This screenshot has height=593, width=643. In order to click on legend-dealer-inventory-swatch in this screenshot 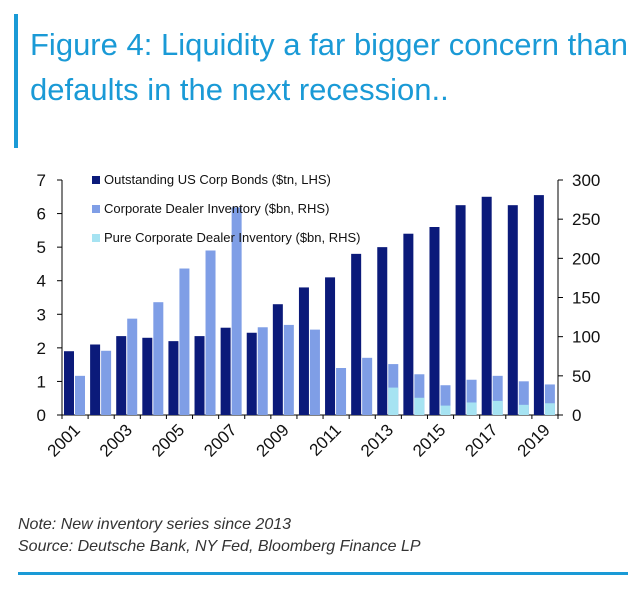, I will do `click(96, 209)`.